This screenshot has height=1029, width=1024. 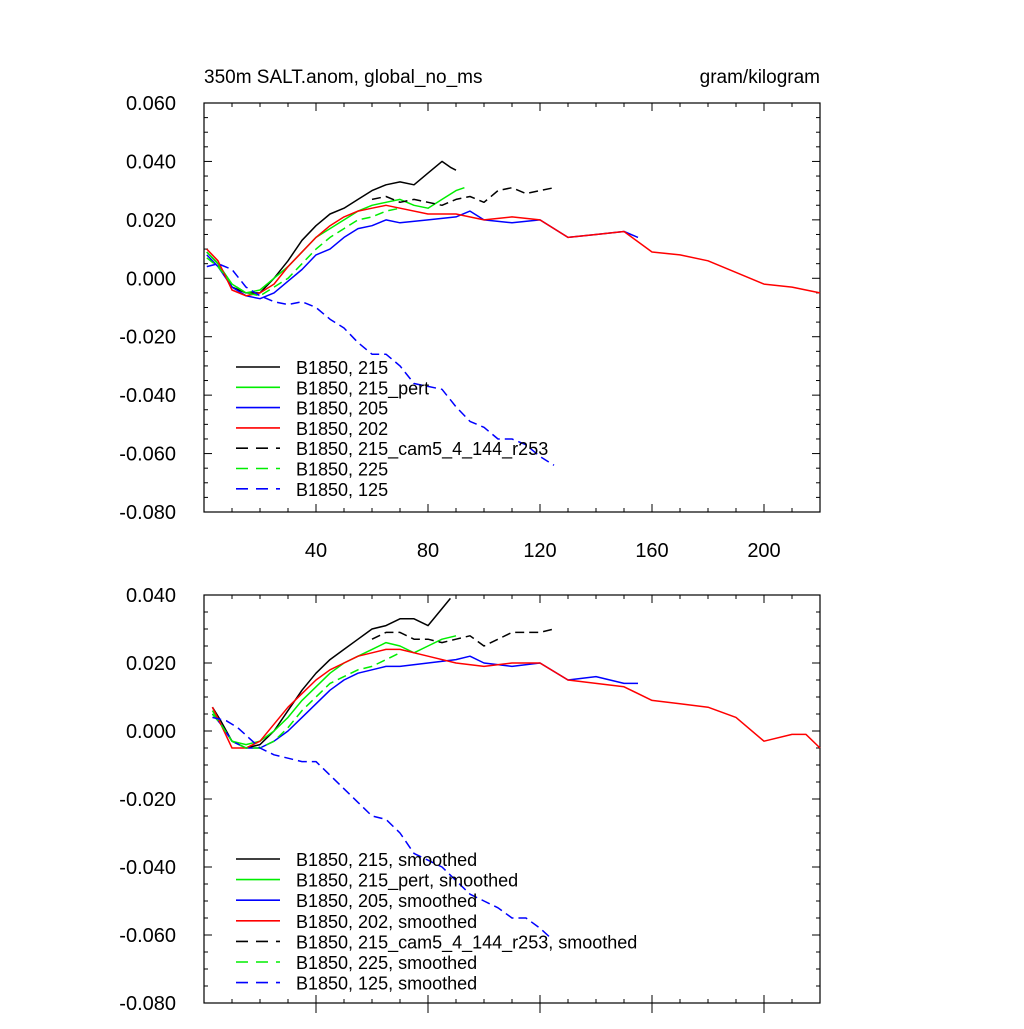 I want to click on y-tick-label: 0.060, so click(x=151, y=104).